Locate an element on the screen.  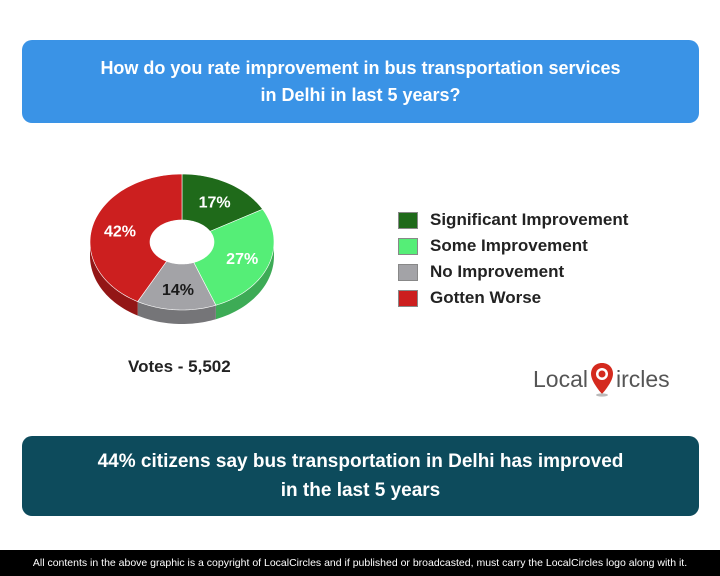
logo-text-local: Local is located at coordinates (560, 378).